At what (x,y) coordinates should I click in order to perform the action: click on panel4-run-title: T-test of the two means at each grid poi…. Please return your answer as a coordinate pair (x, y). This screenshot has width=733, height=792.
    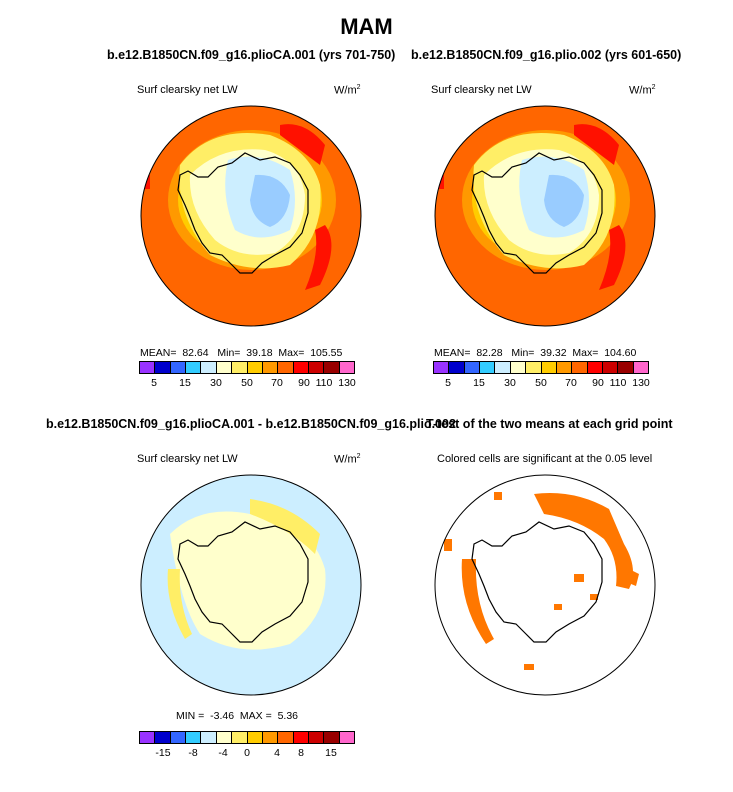
    Looking at the image, I should click on (549, 424).